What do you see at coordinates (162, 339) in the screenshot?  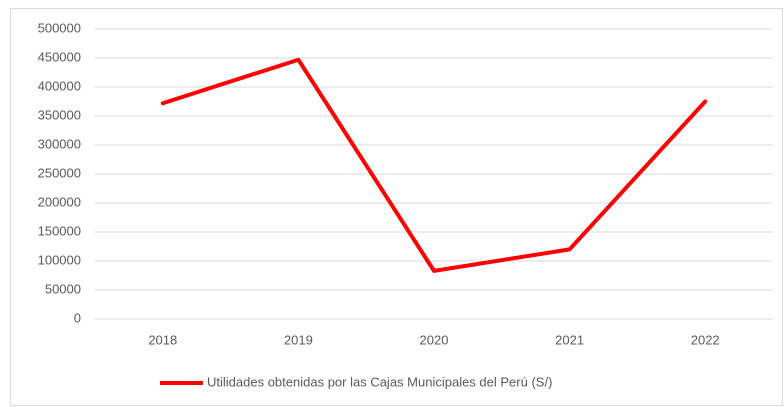 I see `x-tick-label: 2018` at bounding box center [162, 339].